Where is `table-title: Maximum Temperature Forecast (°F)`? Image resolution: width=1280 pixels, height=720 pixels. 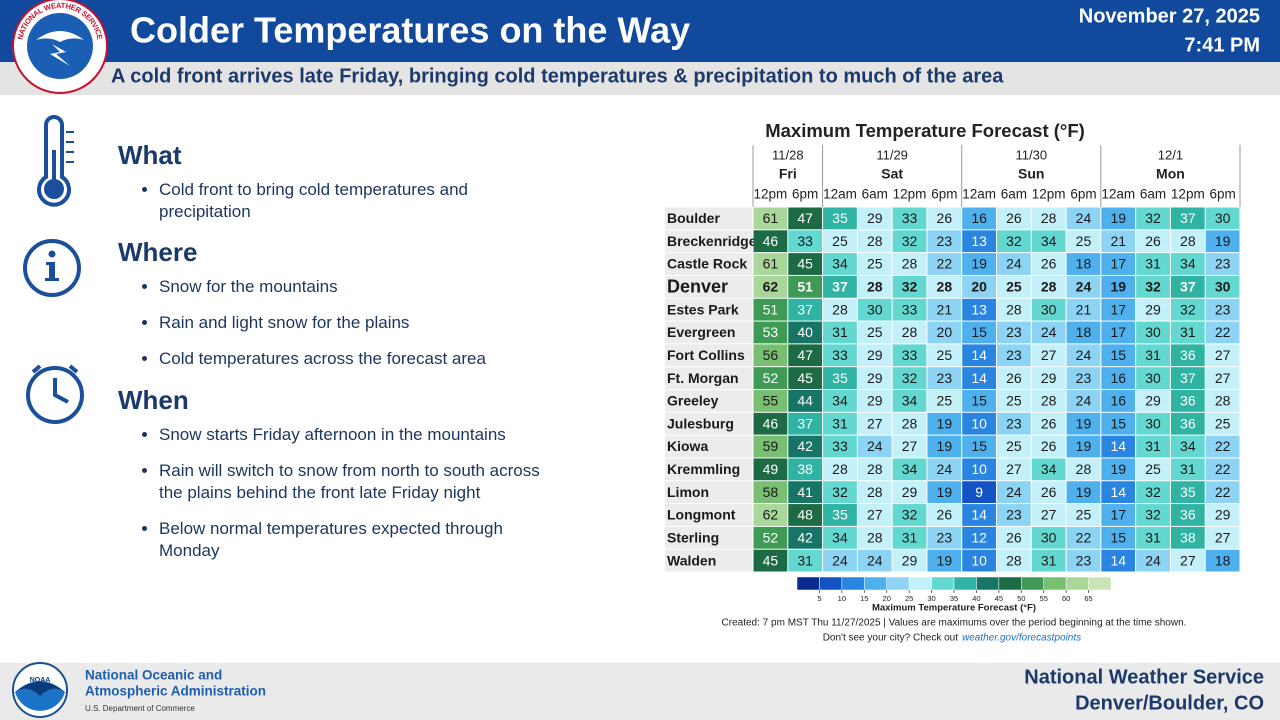
table-title: Maximum Temperature Forecast (°F) is located at coordinates (925, 130).